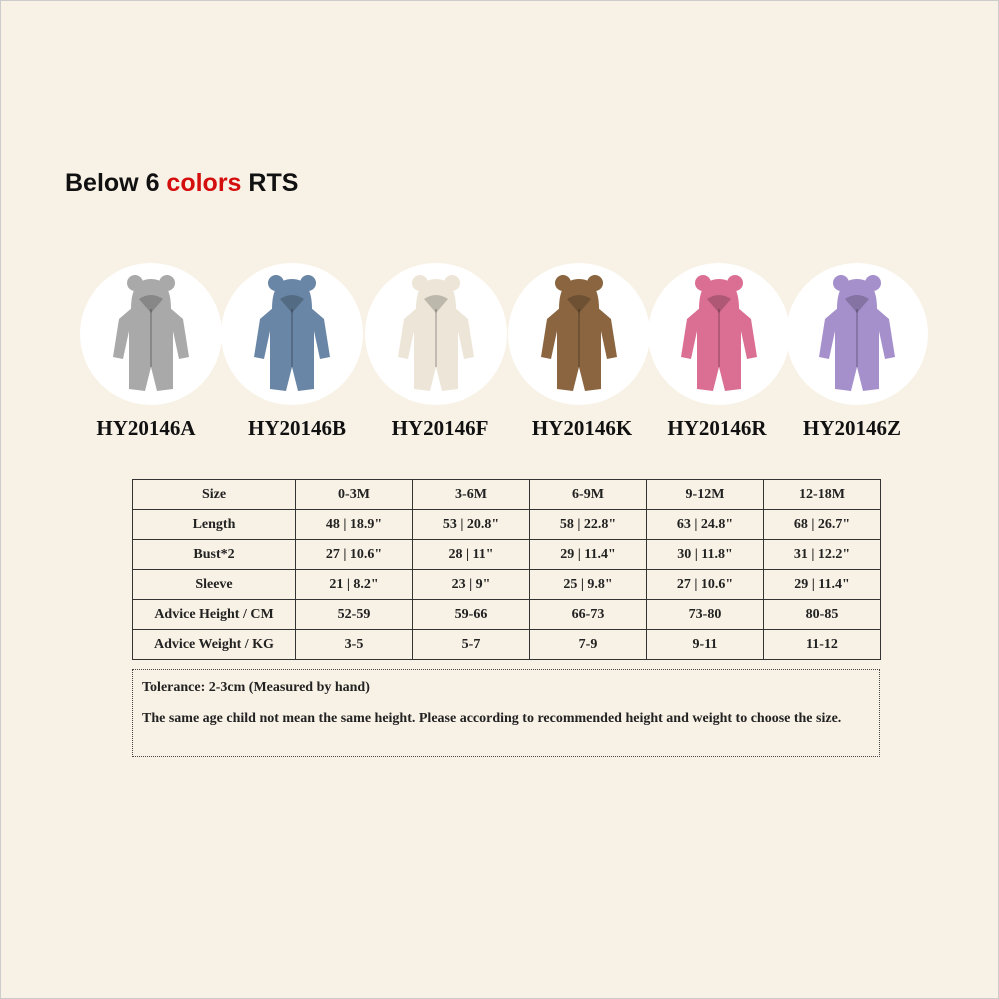 The width and height of the screenshot is (999, 999). Describe the element at coordinates (705, 554) in the screenshot. I see `table-cell: 30 | 11.8"` at that location.